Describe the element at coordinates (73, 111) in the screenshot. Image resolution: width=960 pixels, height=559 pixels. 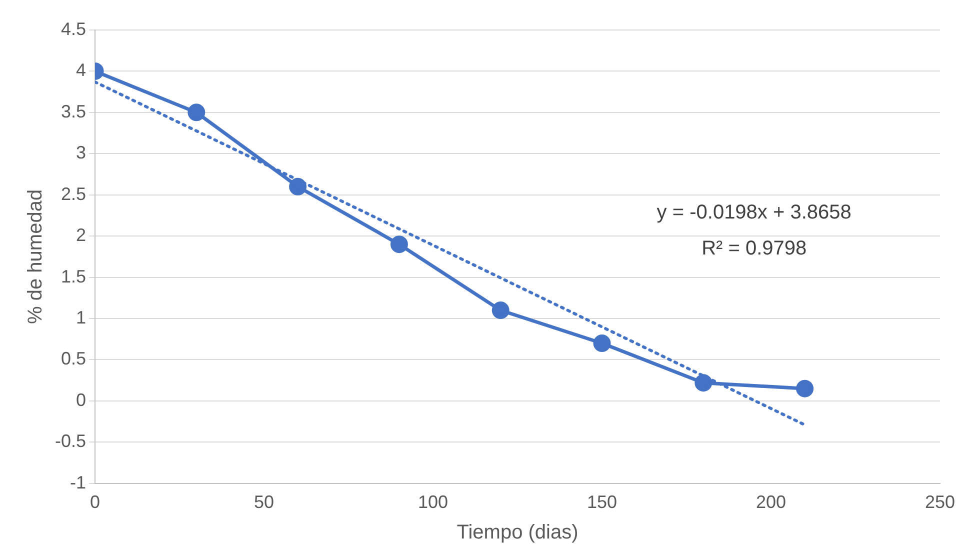
I see `y-tick-label: 3.5` at that location.